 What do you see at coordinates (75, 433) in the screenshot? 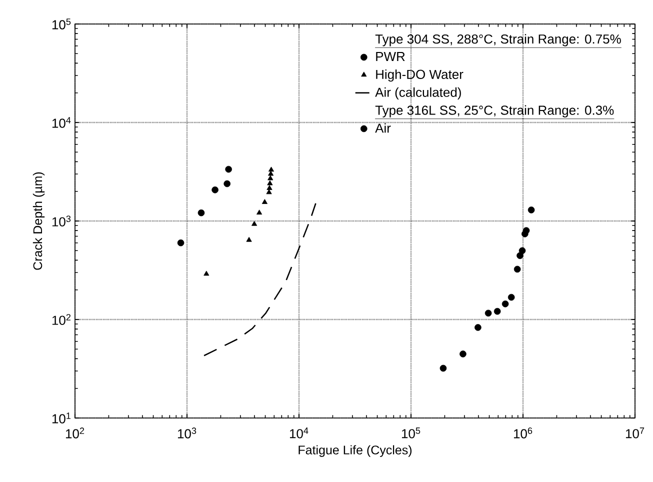
I see `x-tick-label: 10$^{2}$` at bounding box center [75, 433].